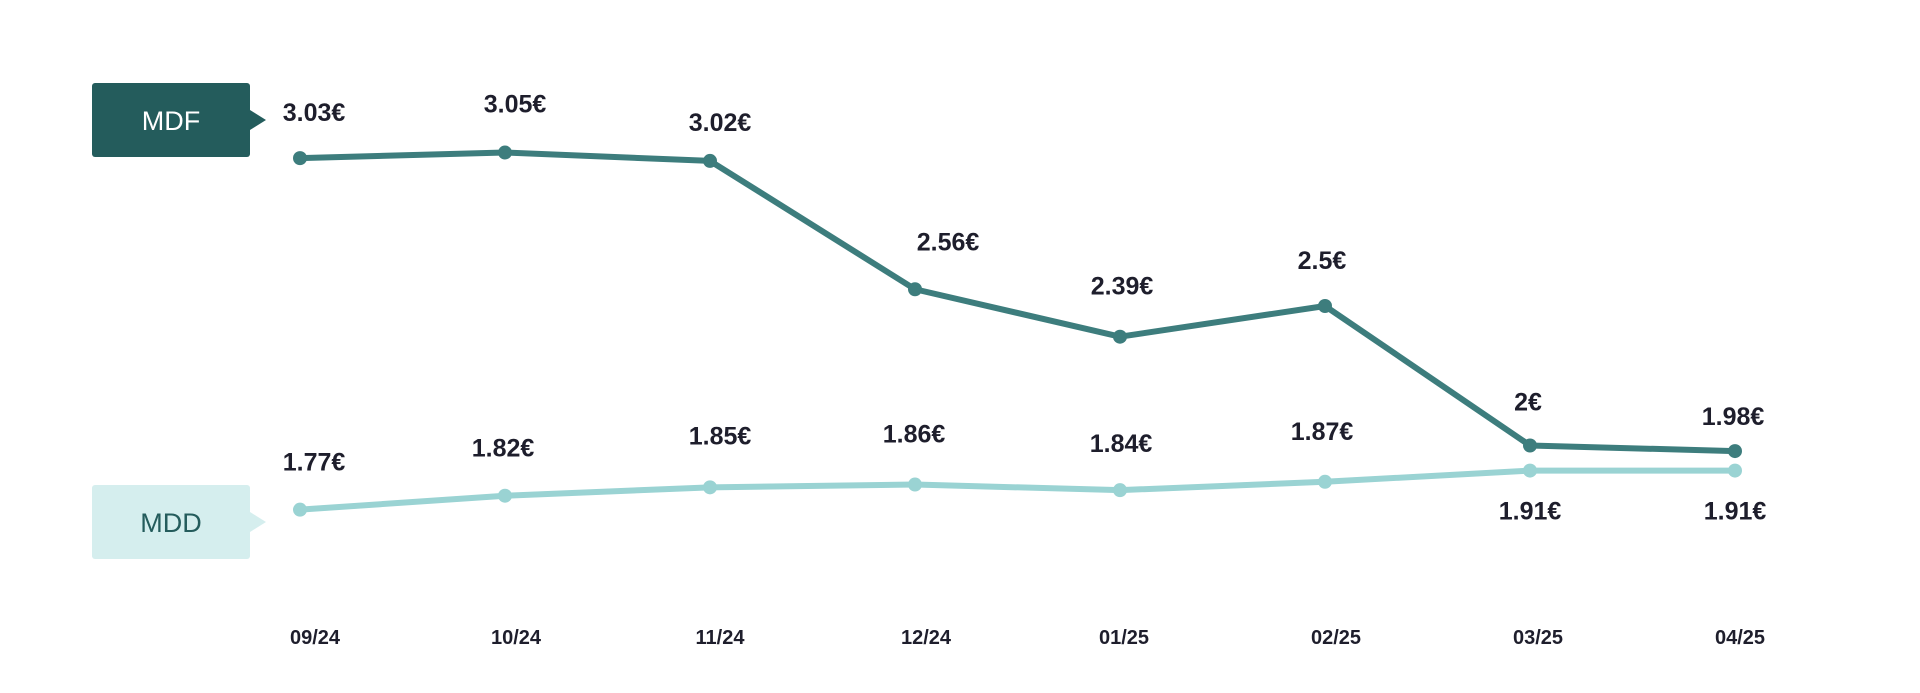  I want to click on mdd-value-label: 1.87€, so click(1322, 432).